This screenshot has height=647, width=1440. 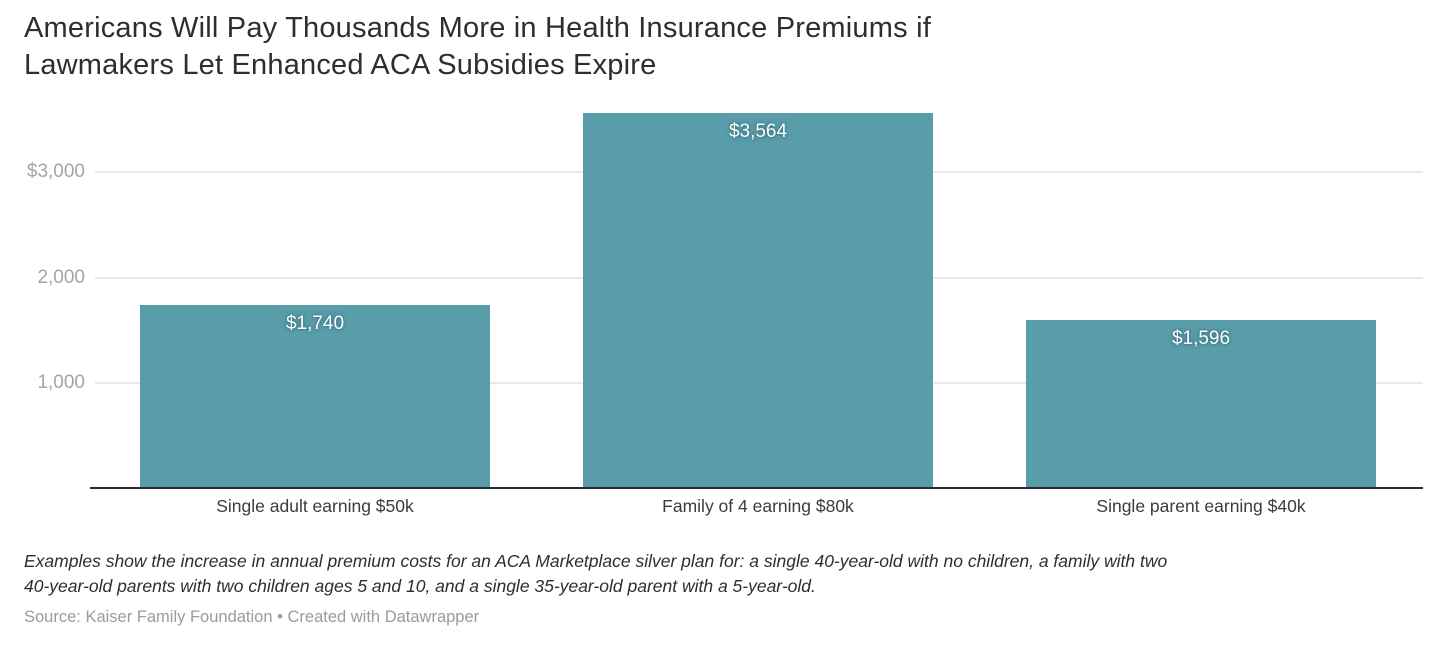 I want to click on bar-3: $1,596, so click(x=1201, y=404).